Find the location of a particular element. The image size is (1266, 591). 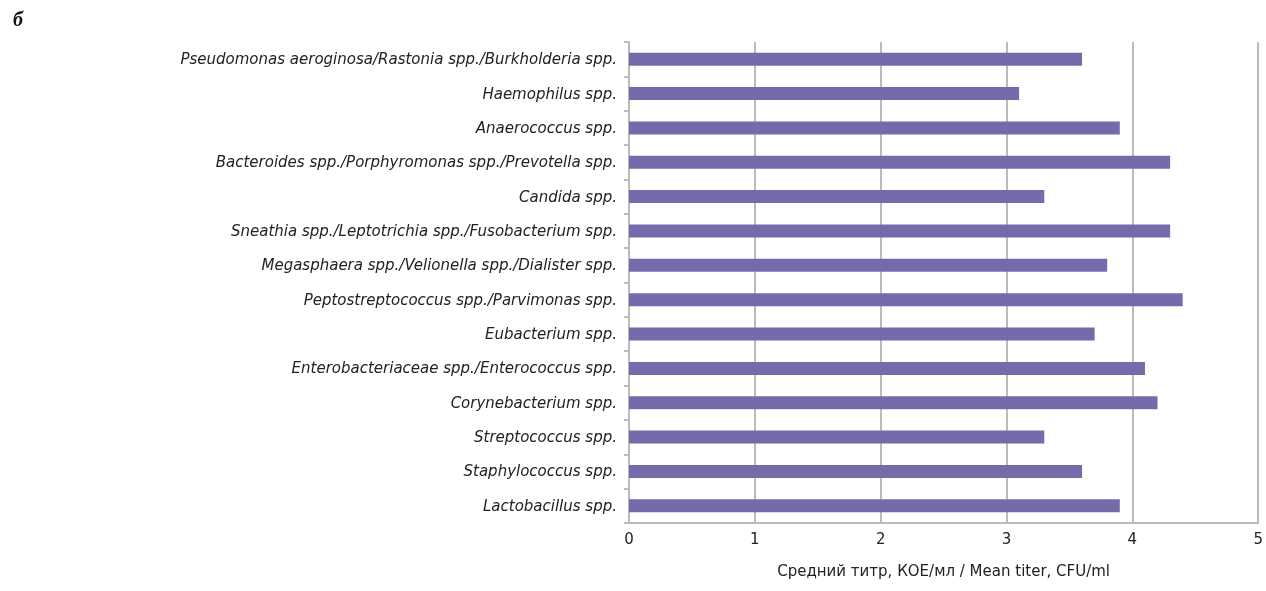

y-tick-label: Eubacterium spp. is located at coordinates (551, 334).